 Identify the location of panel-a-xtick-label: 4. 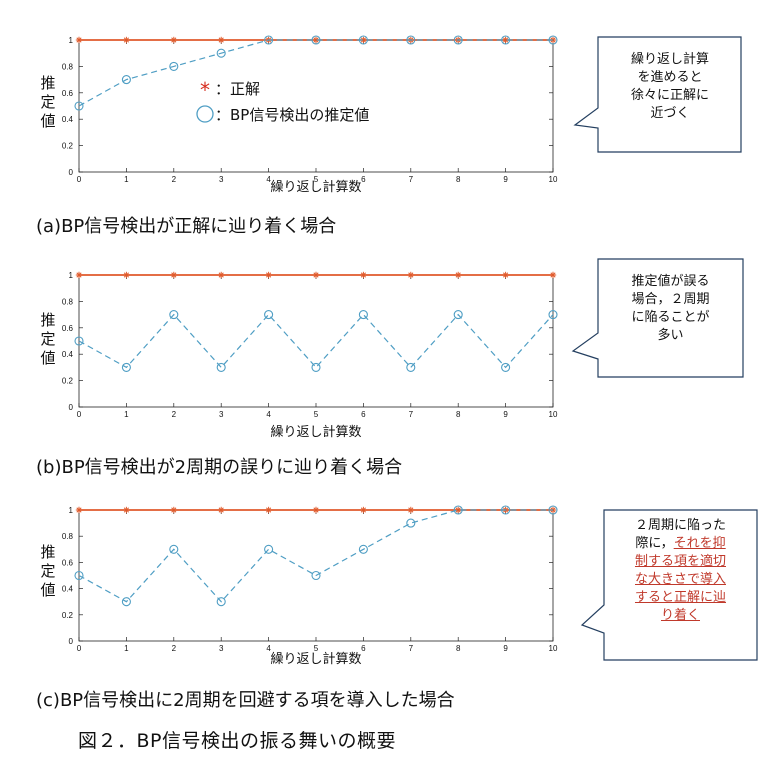
(268, 179).